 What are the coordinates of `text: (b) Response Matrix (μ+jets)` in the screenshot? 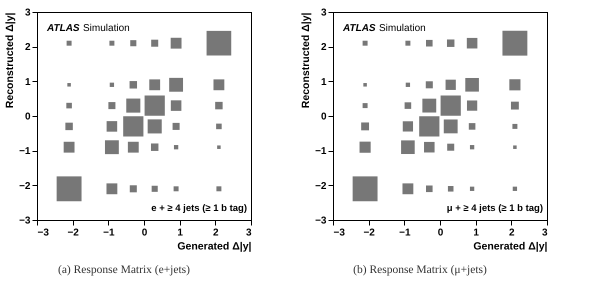 It's located at (420, 270).